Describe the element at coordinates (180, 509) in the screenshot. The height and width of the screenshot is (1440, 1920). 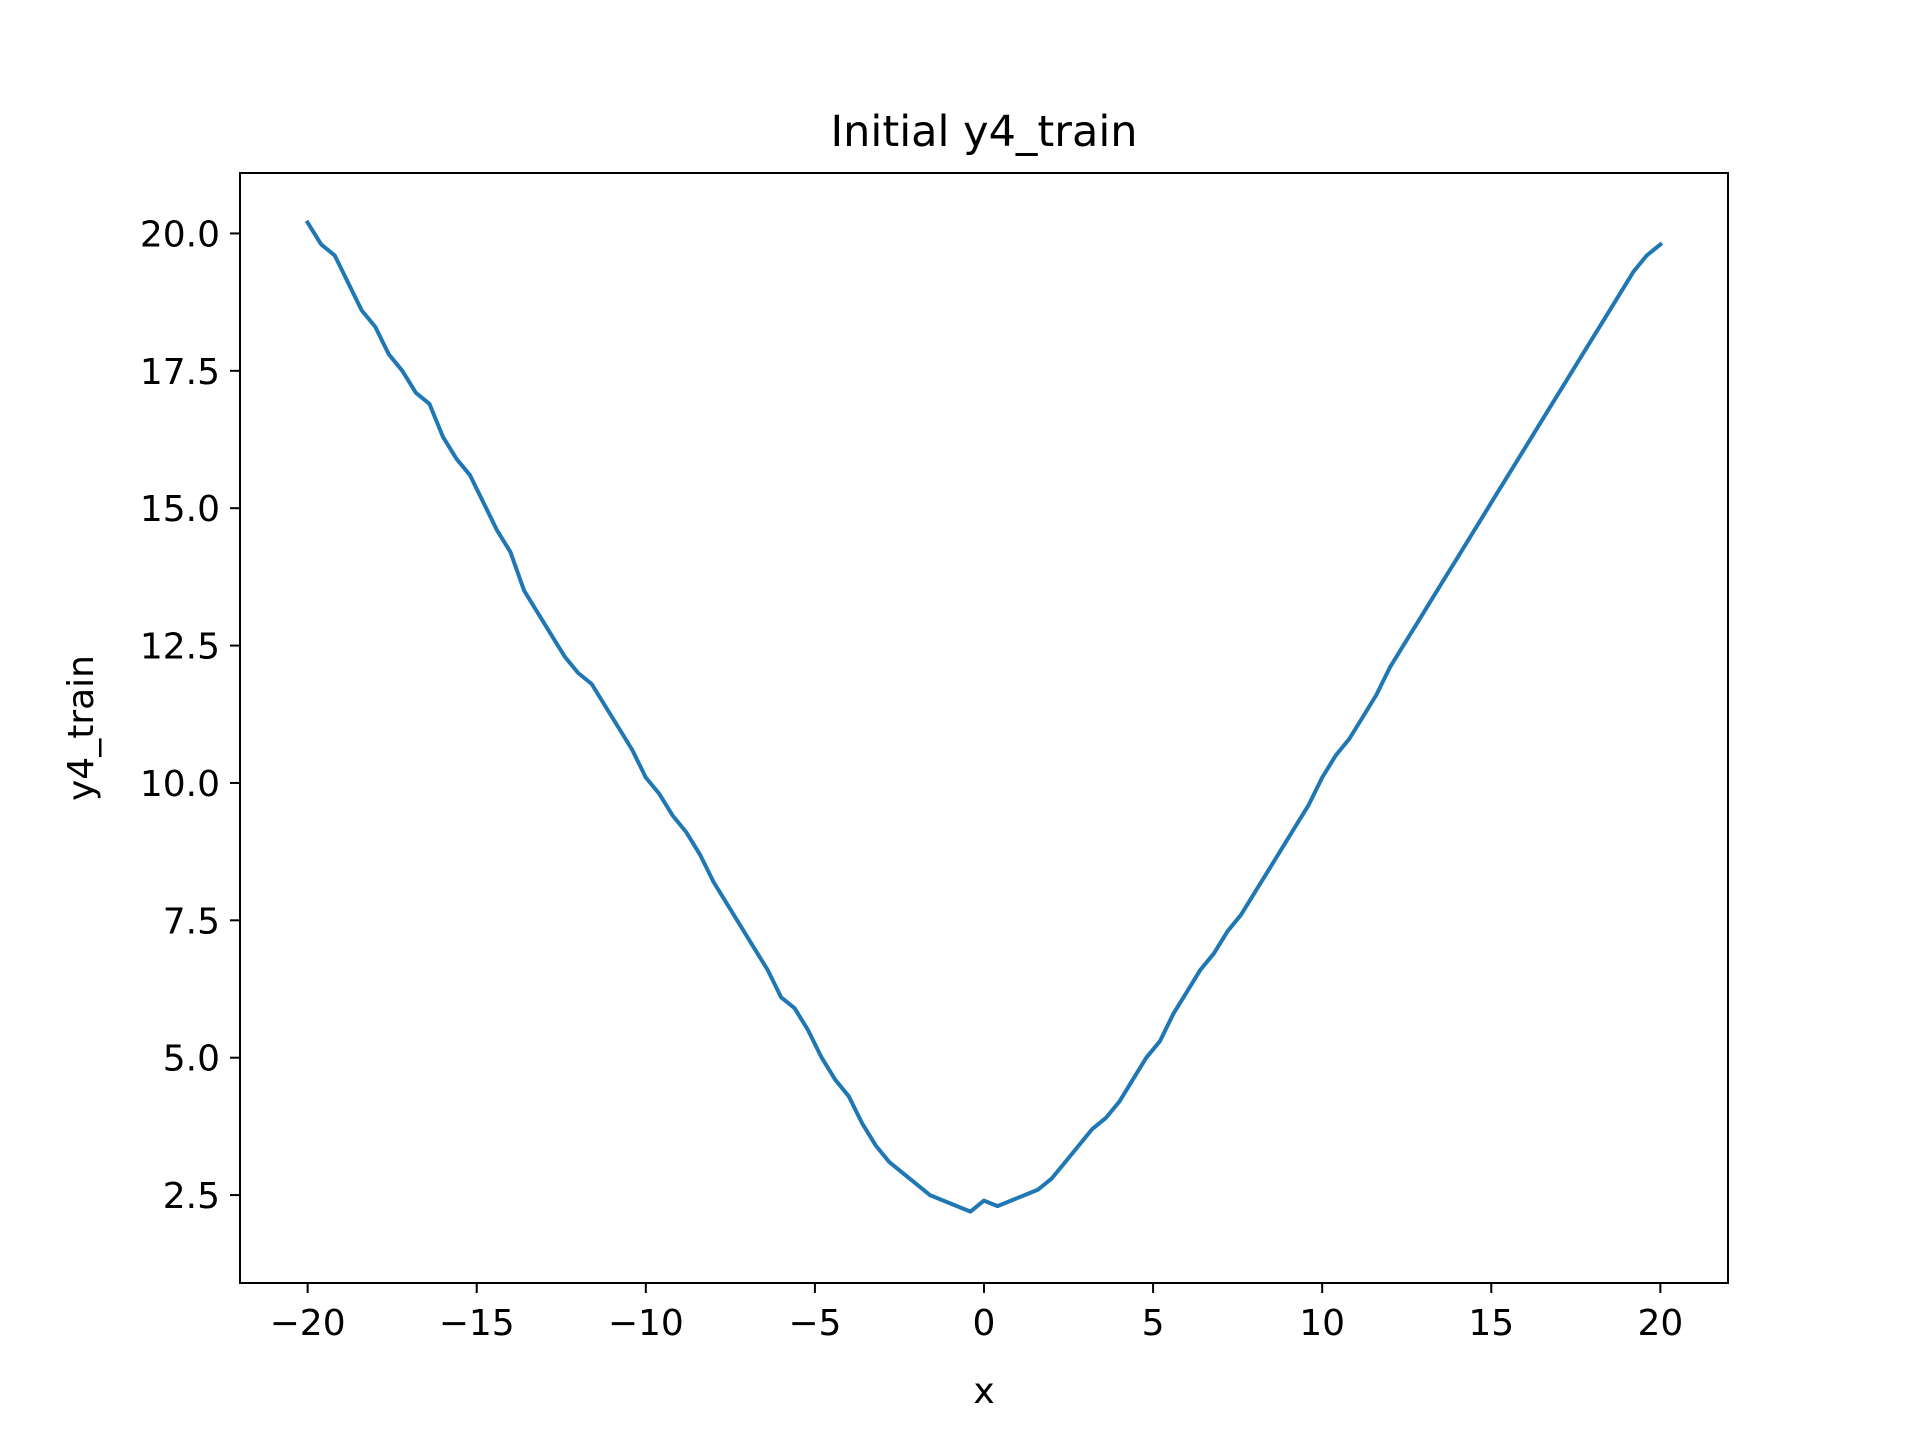
I see `y-tick-label: 15.0` at that location.